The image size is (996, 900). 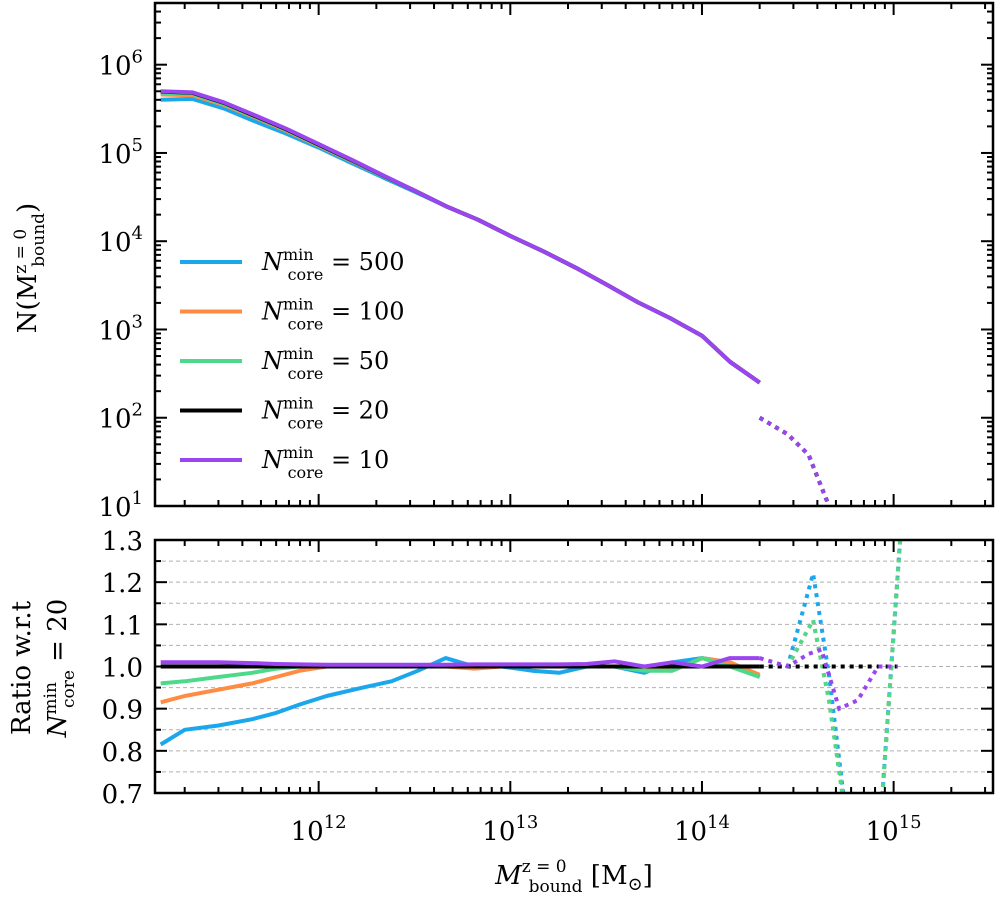 I want to click on legend-label: Nmin core = 500, so click(x=333, y=264).